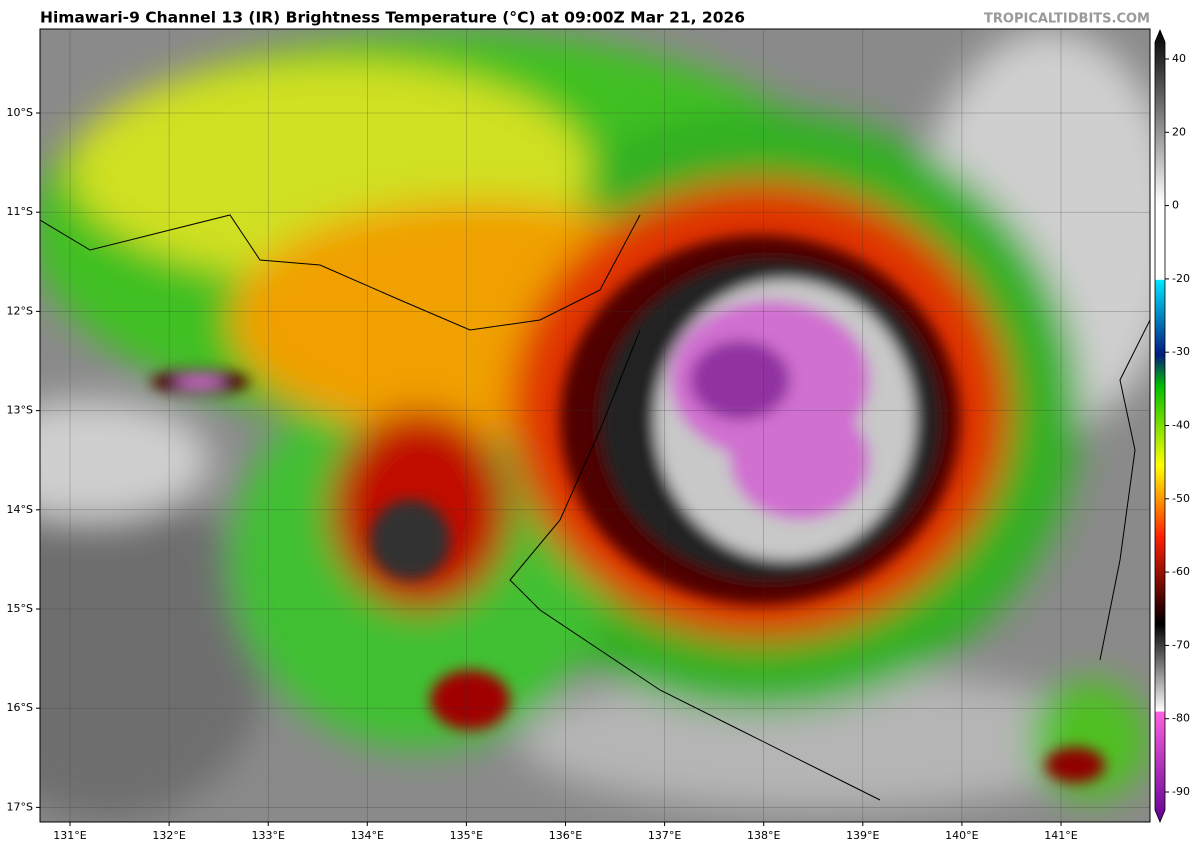 This screenshot has width=1200, height=845. Describe the element at coordinates (168, 835) in the screenshot. I see `lon-label: 132°E` at that location.